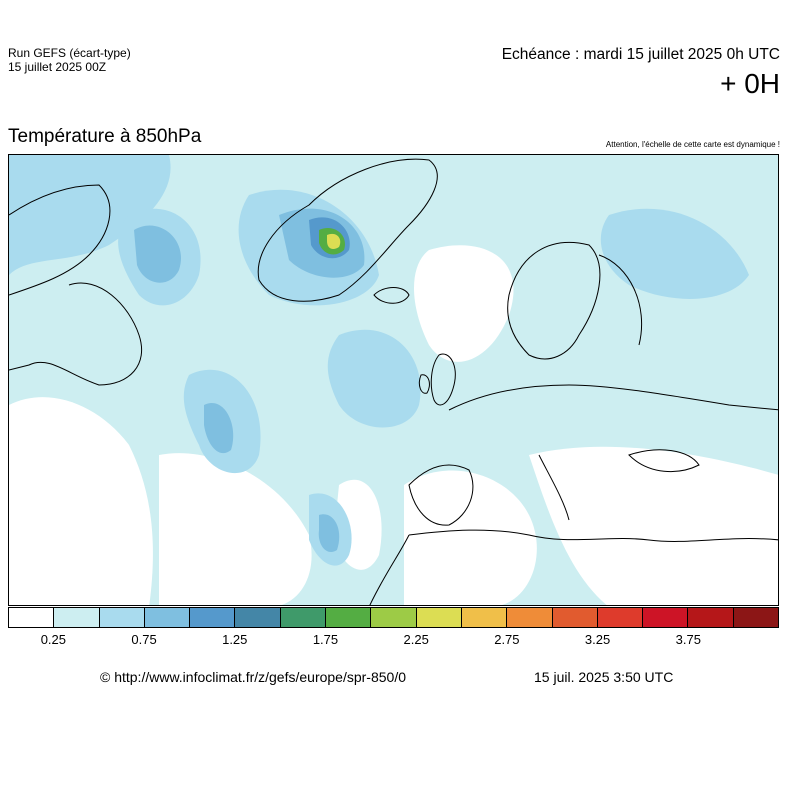 The image size is (788, 789). What do you see at coordinates (249, 380) in the screenshot?
I see `elevated-spread-areas` at bounding box center [249, 380].